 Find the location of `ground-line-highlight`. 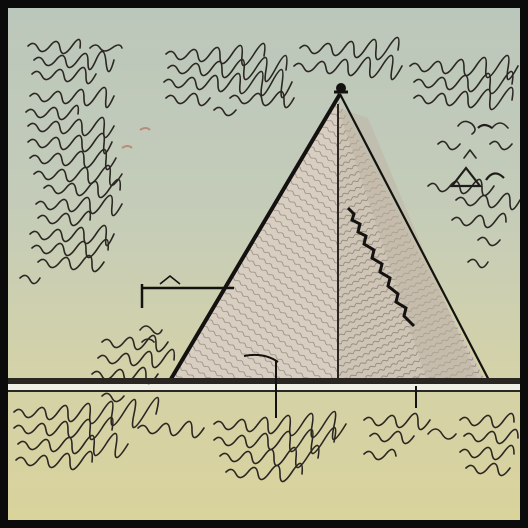

ground-line-highlight is located at coordinates (264, 387).